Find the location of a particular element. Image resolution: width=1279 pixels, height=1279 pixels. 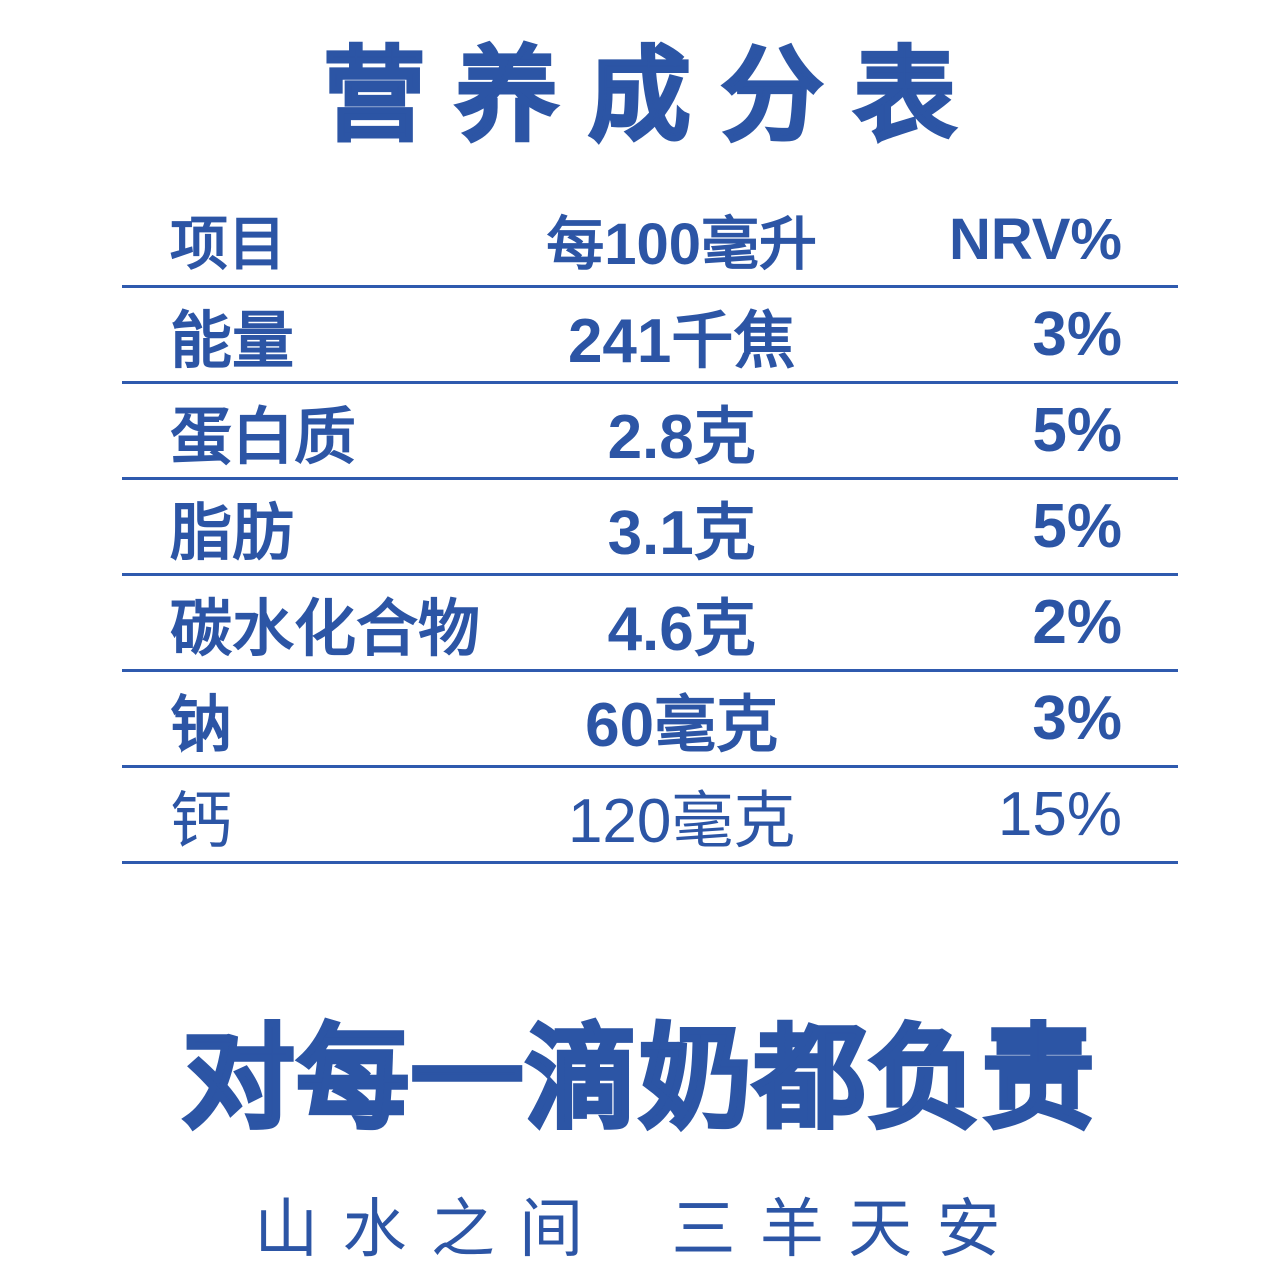

header-cell-nrv: NRV% is located at coordinates (1035, 239).